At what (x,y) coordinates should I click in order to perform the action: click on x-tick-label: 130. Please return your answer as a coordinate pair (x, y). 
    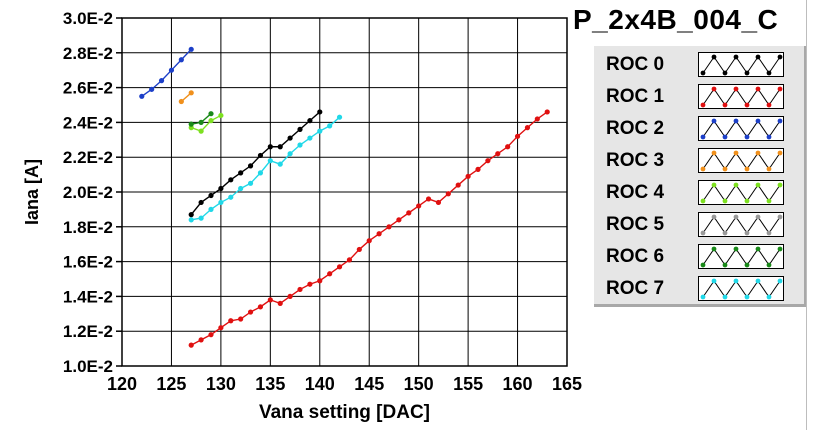
    Looking at the image, I should click on (221, 384).